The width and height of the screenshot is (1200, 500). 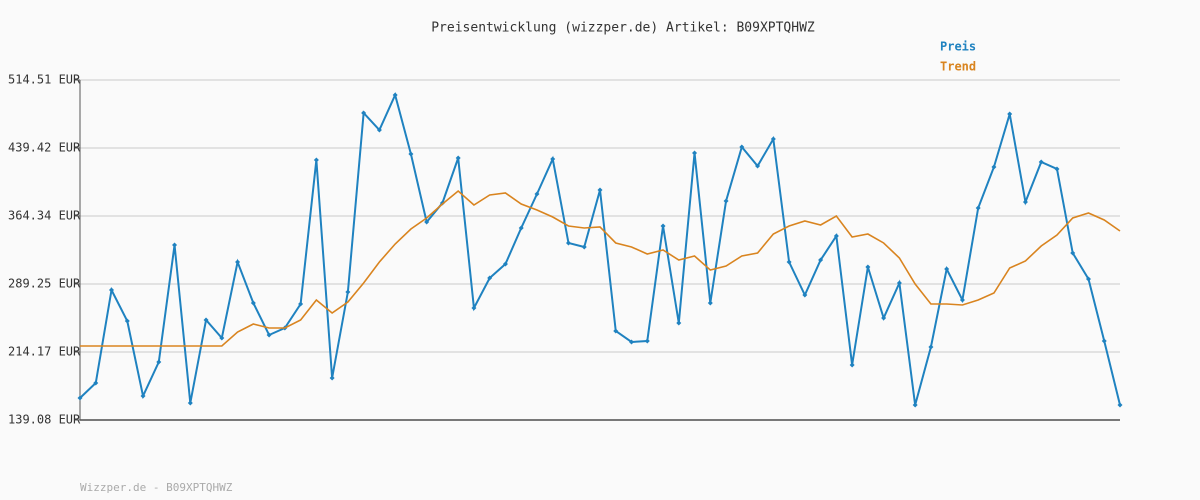 What do you see at coordinates (44, 148) in the screenshot?
I see `y-tick-label: 439.42 EUR` at bounding box center [44, 148].